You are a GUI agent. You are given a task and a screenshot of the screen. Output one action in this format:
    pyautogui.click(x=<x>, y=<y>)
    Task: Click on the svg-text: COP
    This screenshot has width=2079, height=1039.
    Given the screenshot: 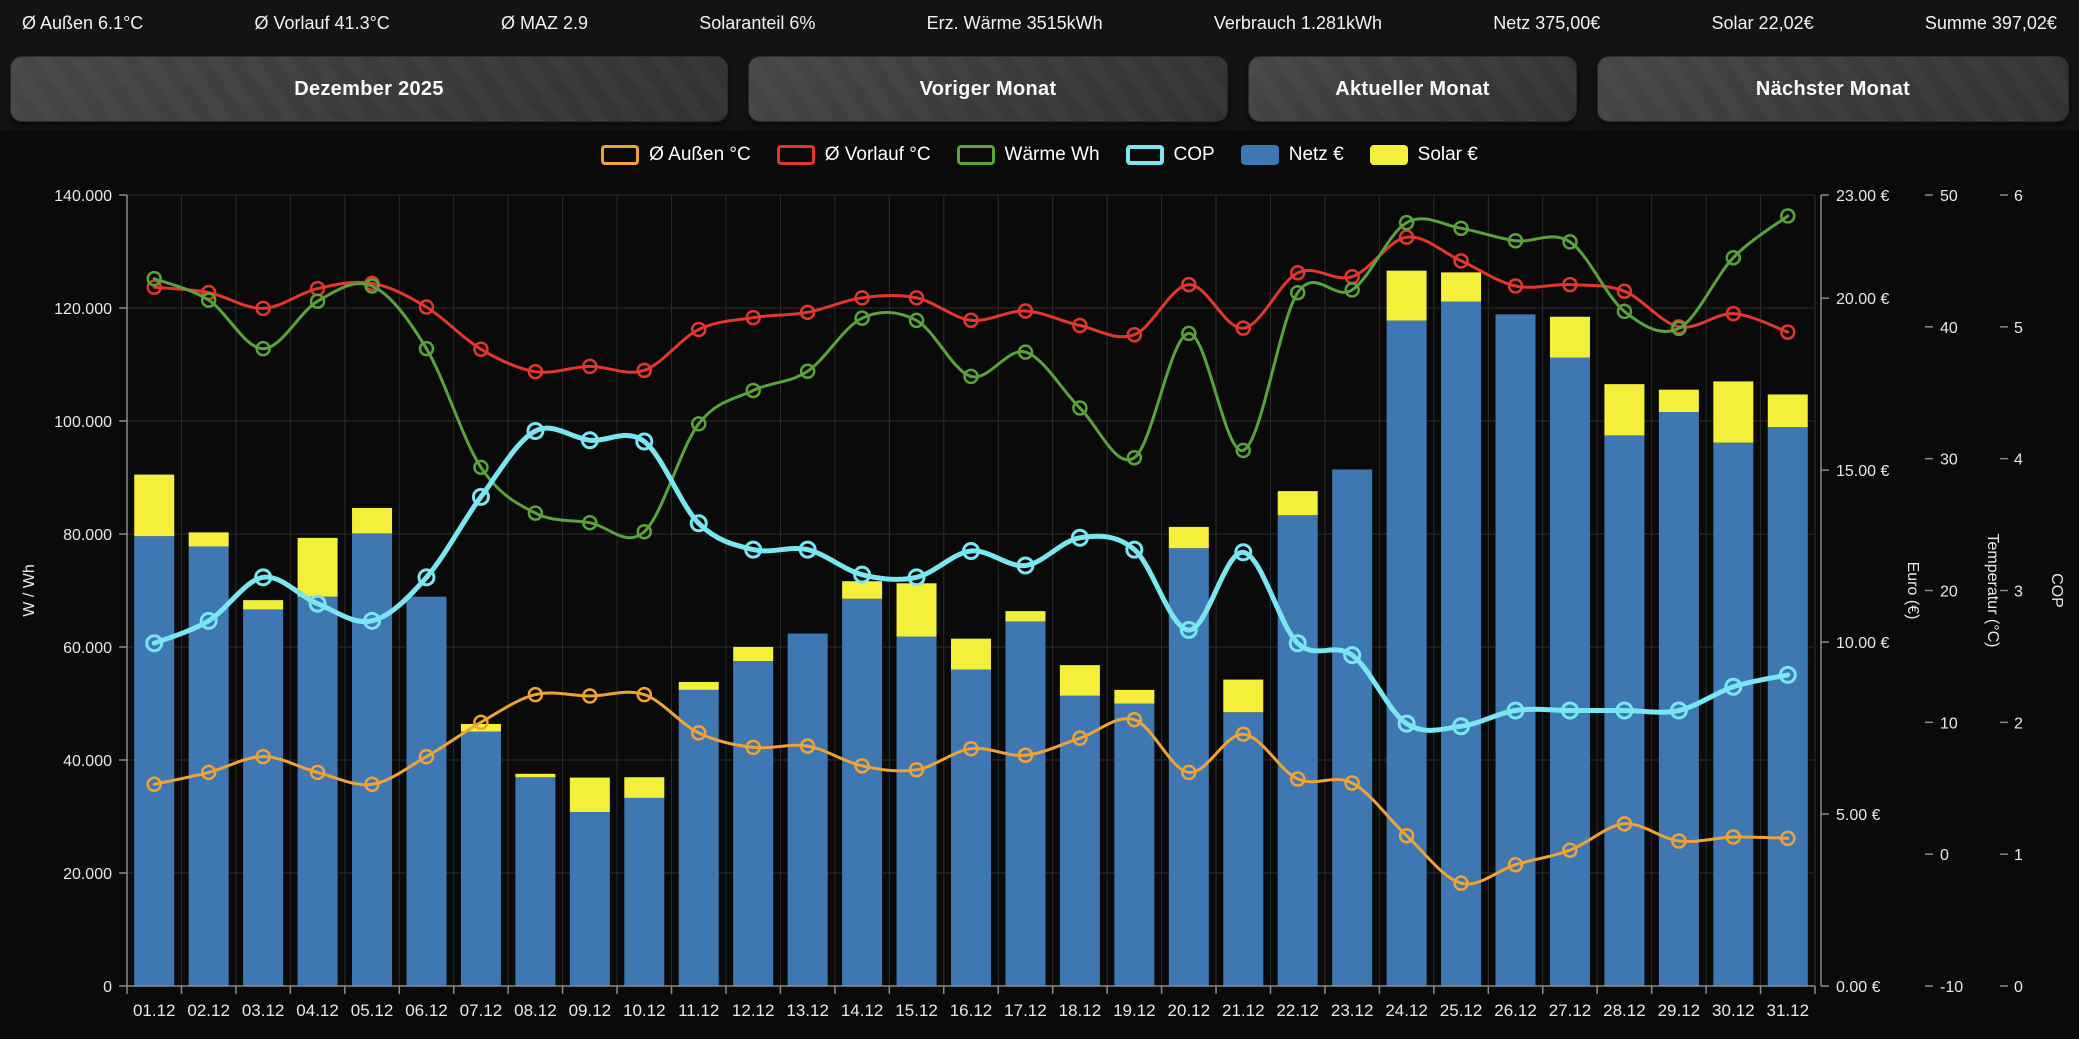 What is the action you would take?
    pyautogui.click(x=2056, y=590)
    